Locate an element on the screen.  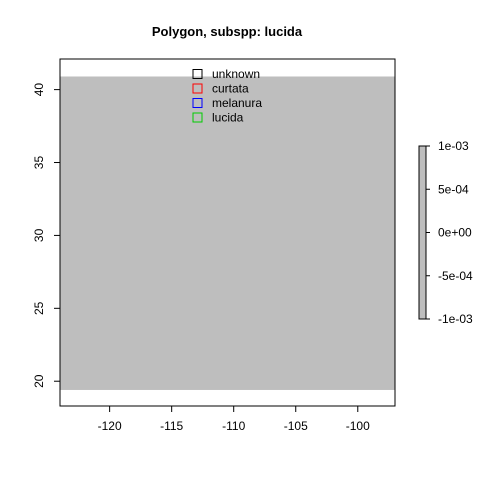
colorbar: 1e-03 5e-04 0e+00 -5e-04 -1e-03 is located at coordinates (445, 232).